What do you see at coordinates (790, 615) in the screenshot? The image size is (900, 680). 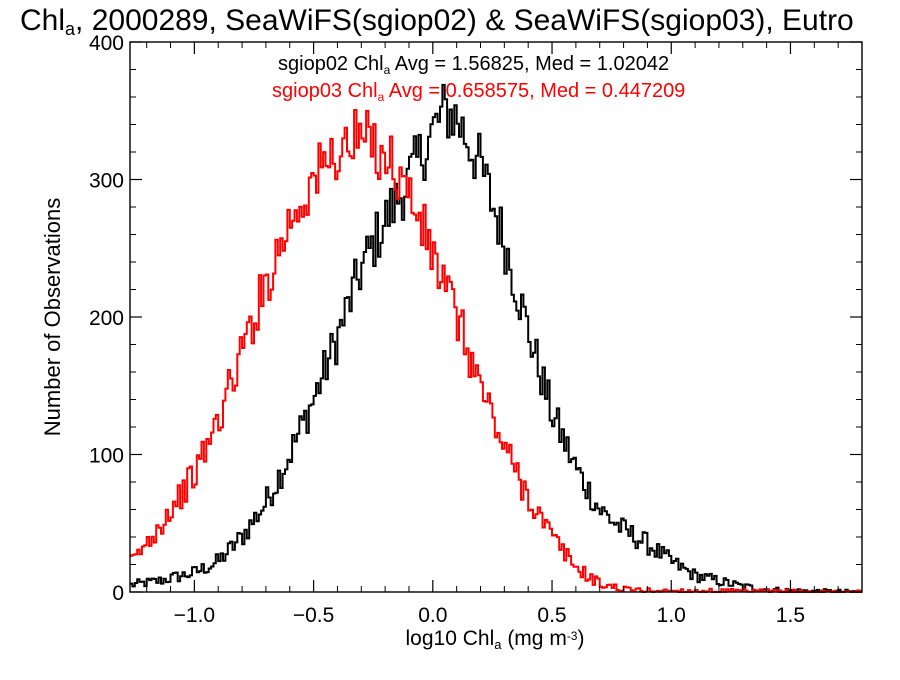 I see `x-tick-label: 1.5` at bounding box center [790, 615].